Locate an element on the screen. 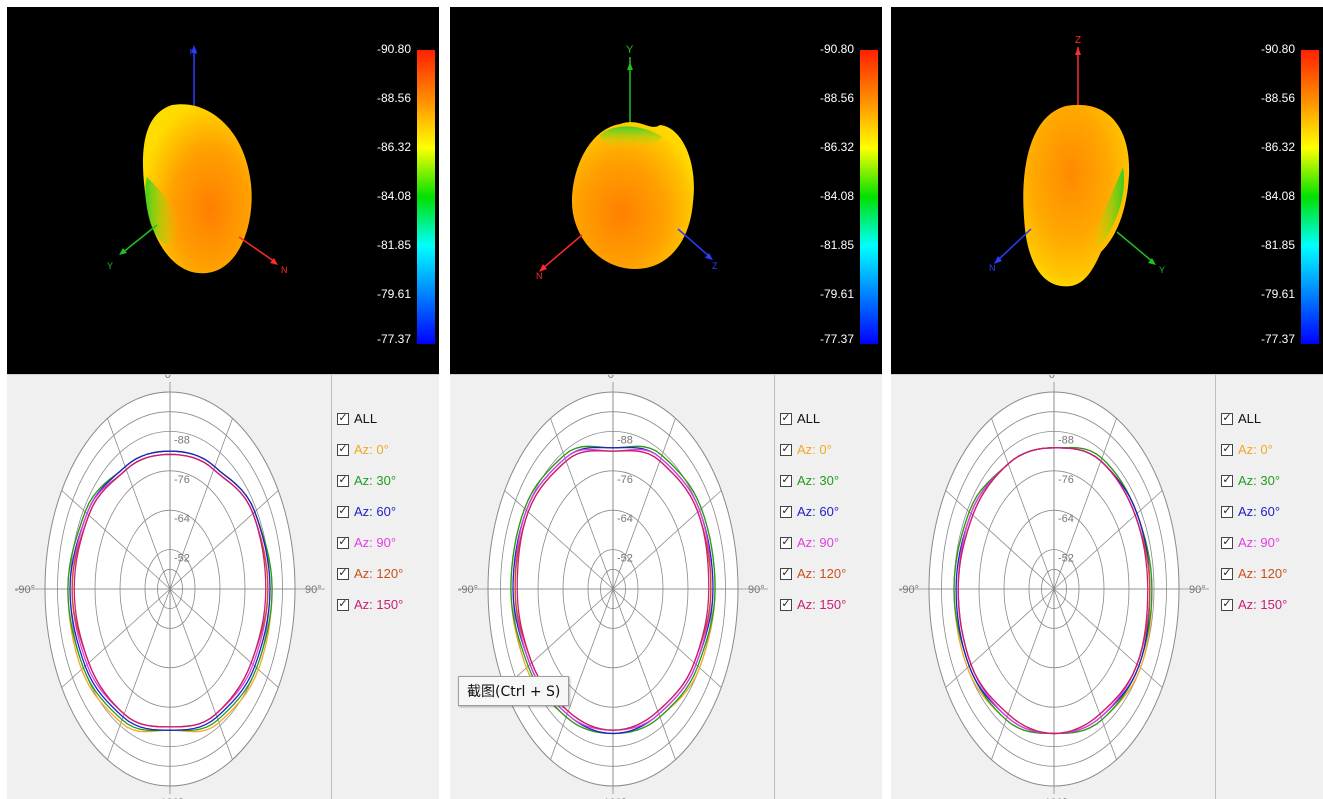 The image size is (1323, 799). polar-angle-label-top: 0° is located at coordinates (170, 378).